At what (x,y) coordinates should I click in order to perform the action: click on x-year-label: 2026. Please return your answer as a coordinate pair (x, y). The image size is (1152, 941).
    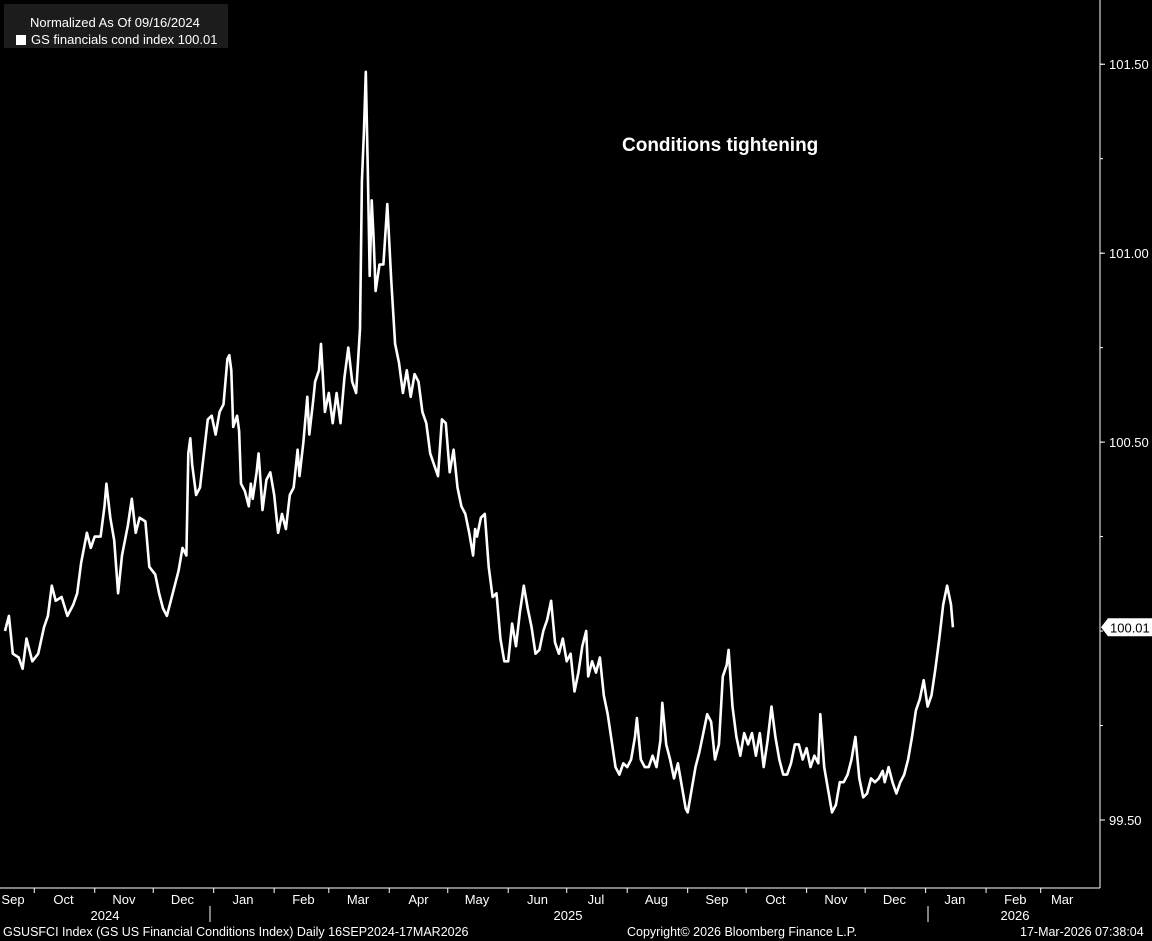
    Looking at the image, I should click on (1015, 915).